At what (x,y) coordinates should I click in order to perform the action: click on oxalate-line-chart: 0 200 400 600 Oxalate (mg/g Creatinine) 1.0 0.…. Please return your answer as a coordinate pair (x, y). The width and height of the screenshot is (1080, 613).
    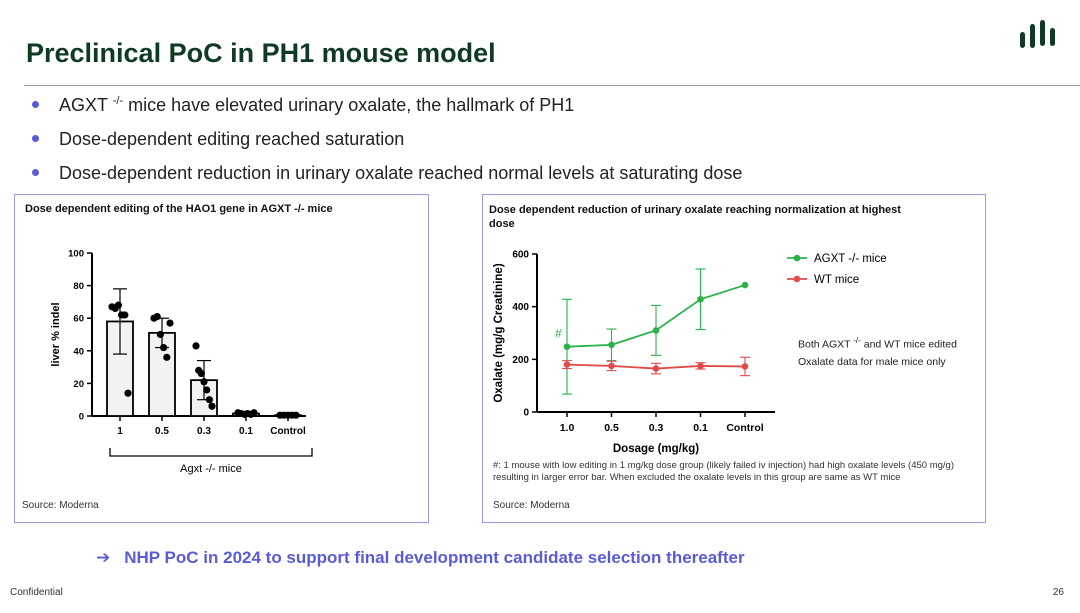
    Looking at the image, I should click on (690, 353).